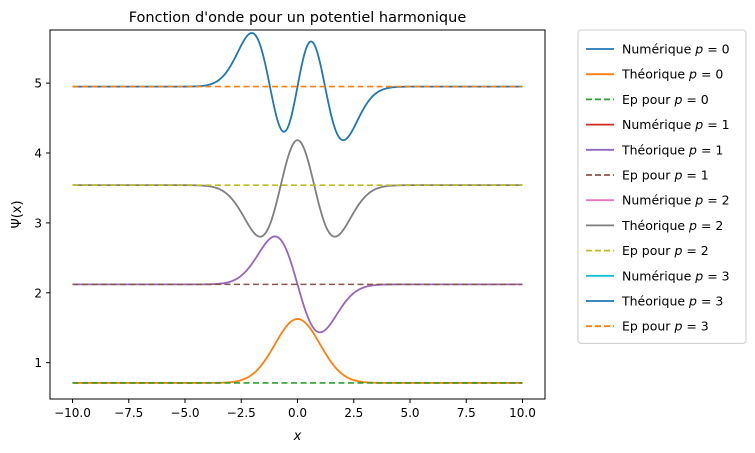 This screenshot has width=755, height=453. What do you see at coordinates (672, 74) in the screenshot?
I see `legend-label: Théorique p = 0` at bounding box center [672, 74].